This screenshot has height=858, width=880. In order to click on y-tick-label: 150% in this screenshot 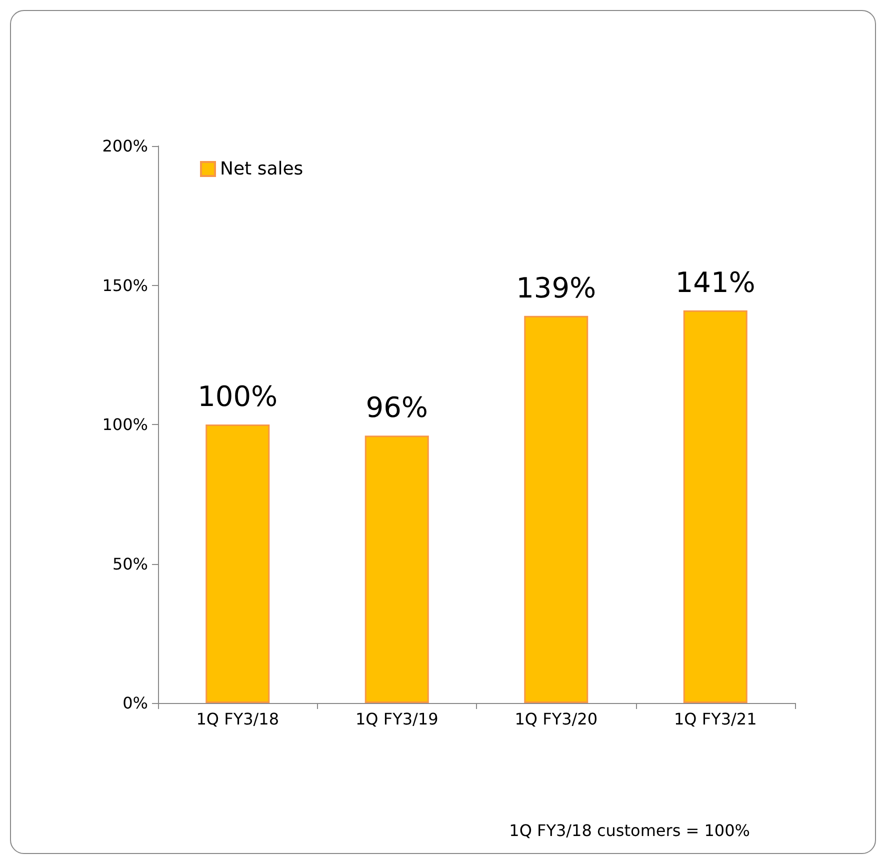, I will do `click(125, 285)`.